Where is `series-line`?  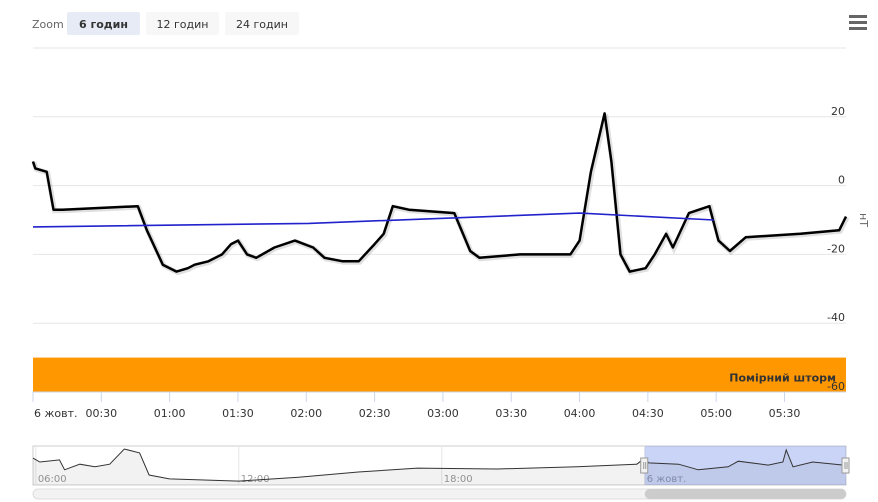
series-line is located at coordinates (373, 220).